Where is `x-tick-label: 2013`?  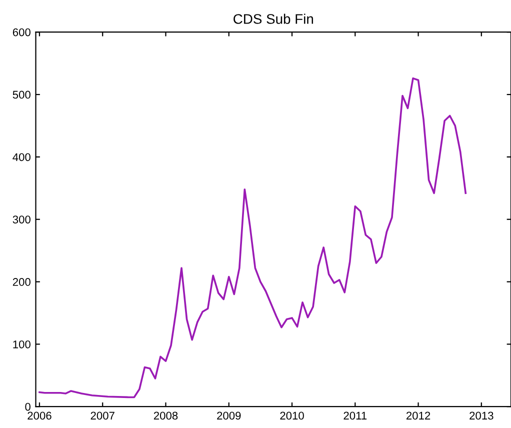 x-tick-label: 2013 is located at coordinates (482, 416).